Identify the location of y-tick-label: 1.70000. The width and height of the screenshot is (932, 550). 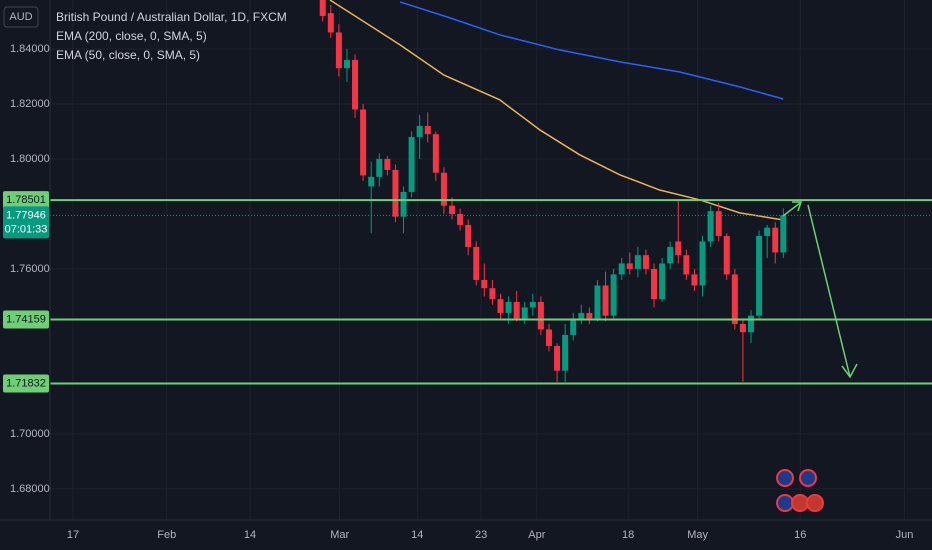
(30, 434).